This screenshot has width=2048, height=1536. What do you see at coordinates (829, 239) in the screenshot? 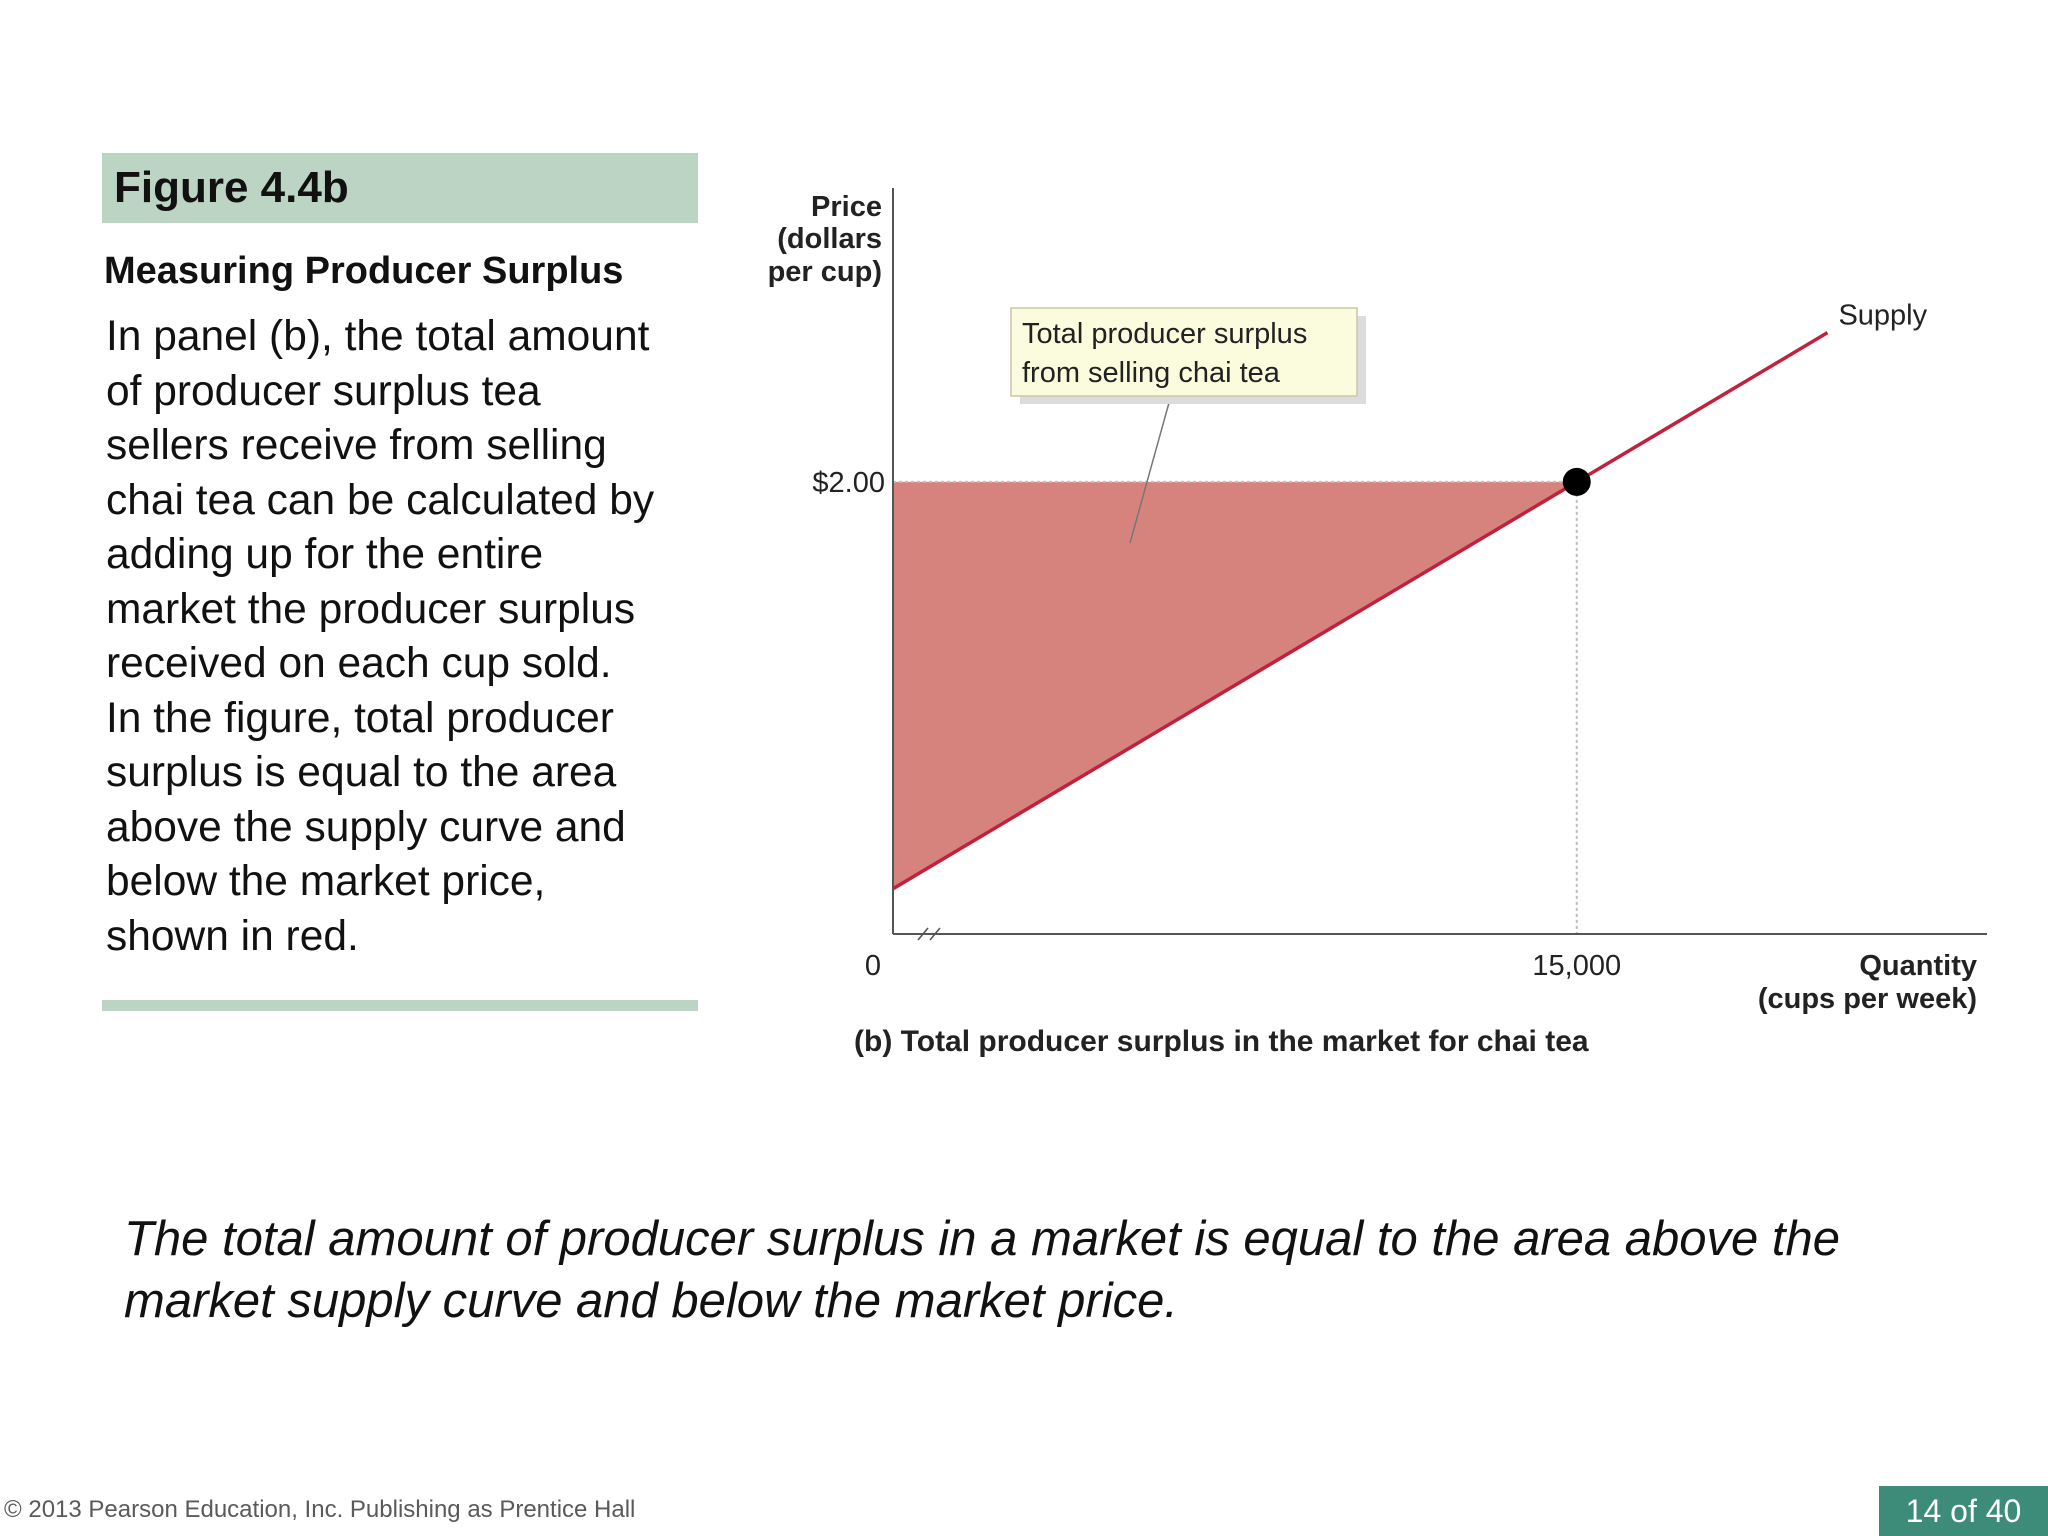
I see `y-axis-label-line: (dollars` at bounding box center [829, 239].